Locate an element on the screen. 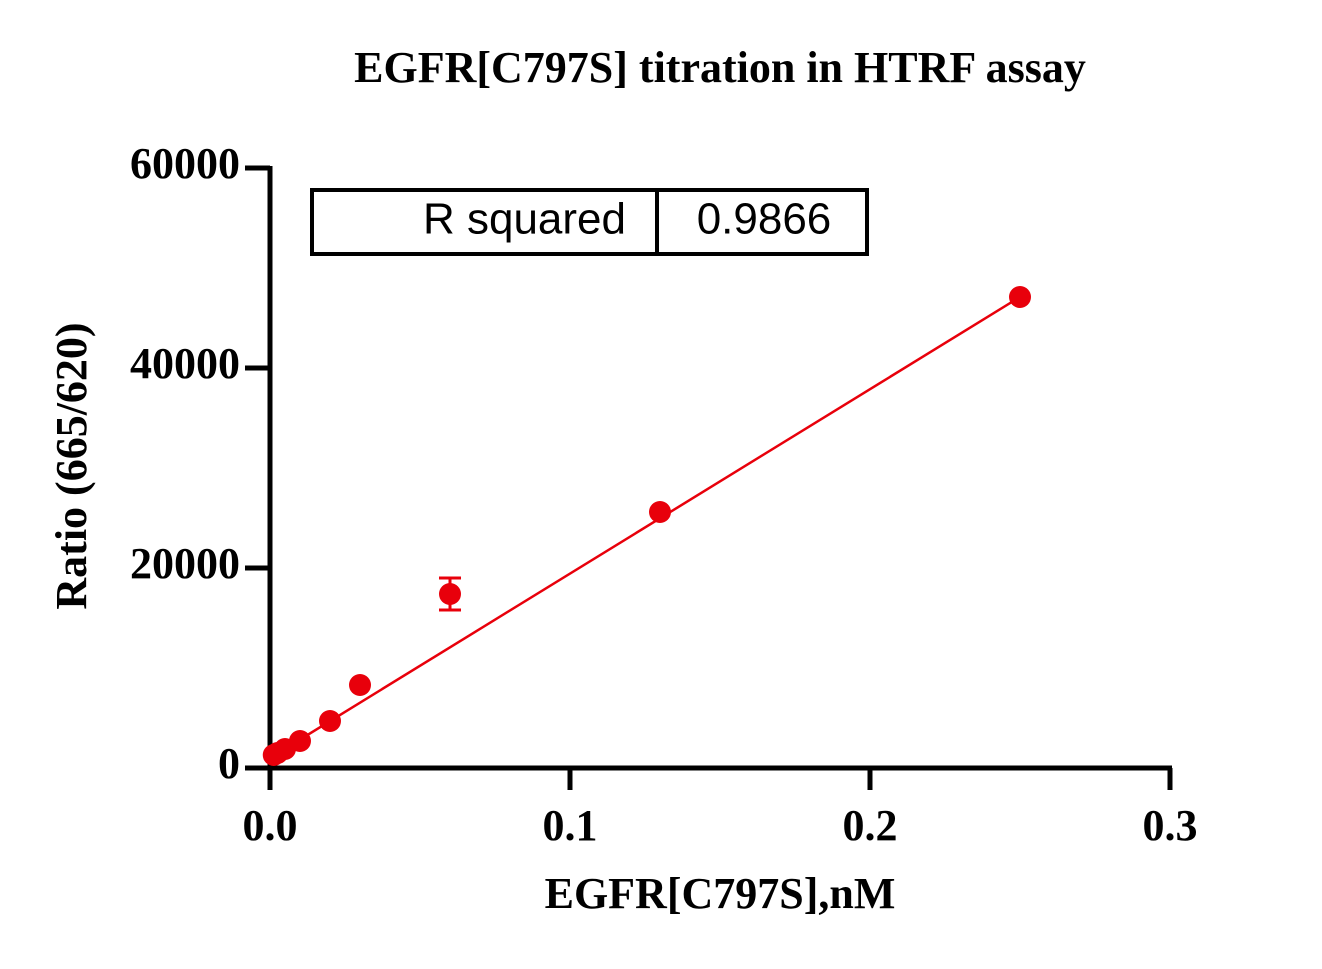 The image size is (1322, 969). annotation-box is located at coordinates (589, 222).